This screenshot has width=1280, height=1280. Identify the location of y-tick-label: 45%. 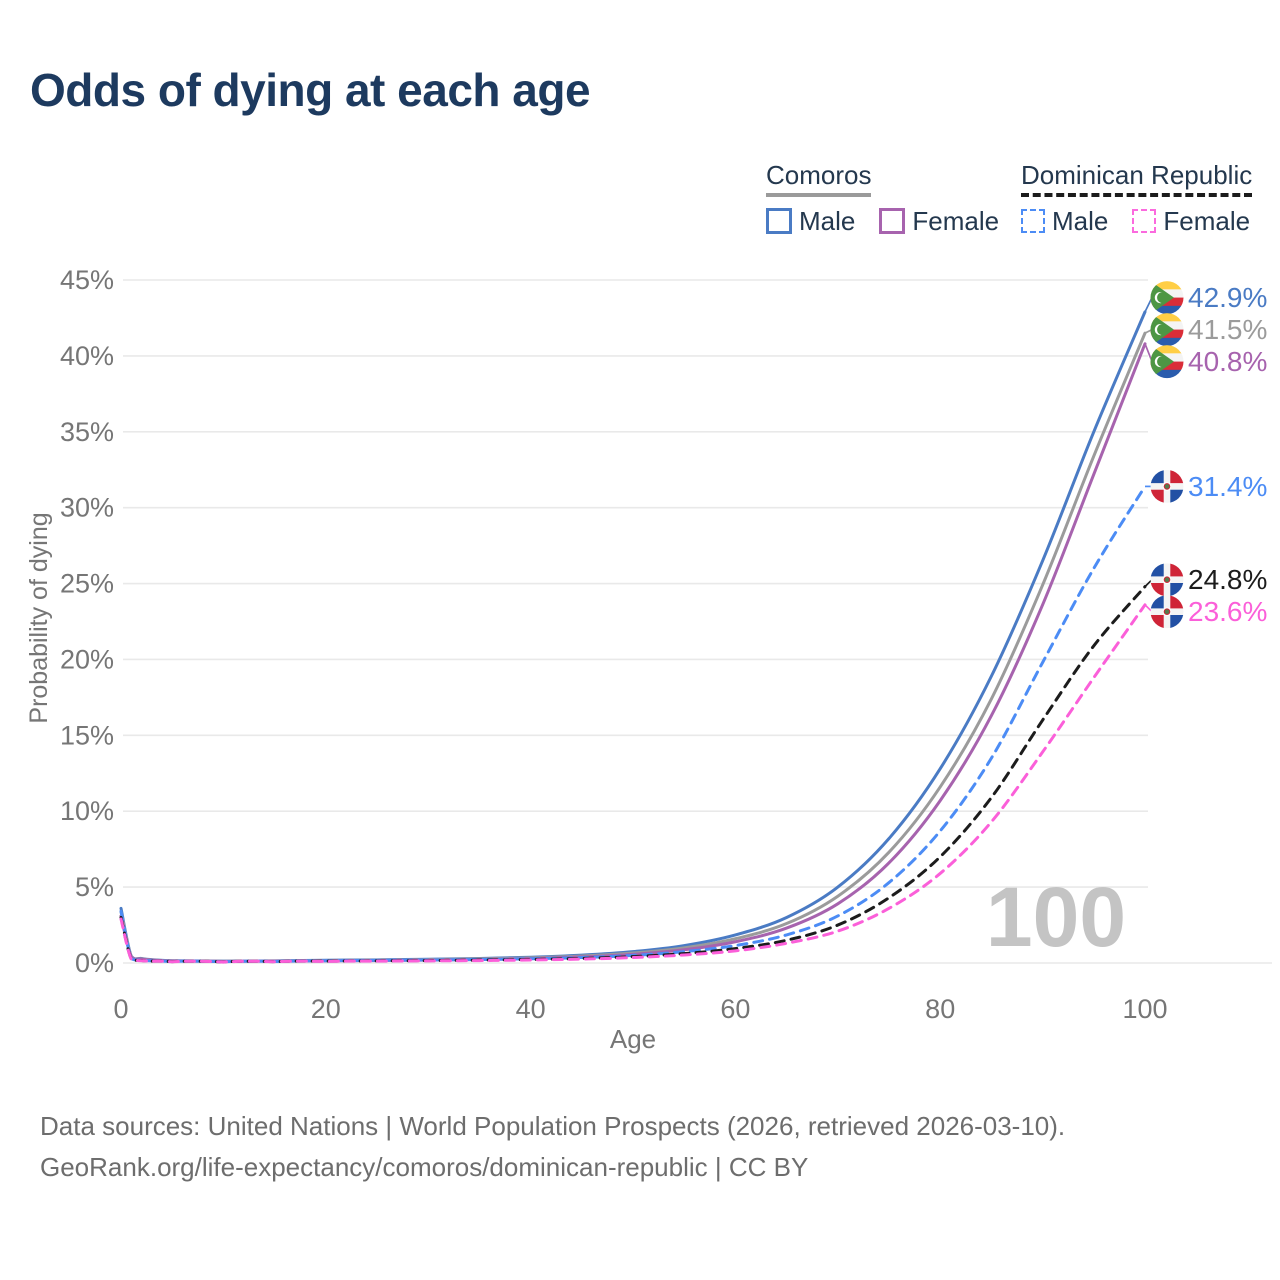
(87, 280).